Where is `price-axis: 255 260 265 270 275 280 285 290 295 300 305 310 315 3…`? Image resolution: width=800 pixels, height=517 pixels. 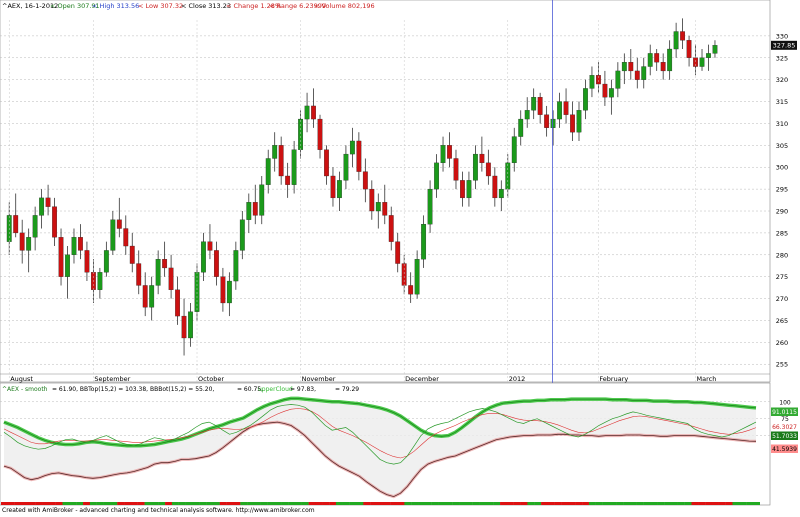
price-axis: 255 260 265 270 275 280 285 290 295 300 305 310 315 3… is located at coordinates (782, 200).